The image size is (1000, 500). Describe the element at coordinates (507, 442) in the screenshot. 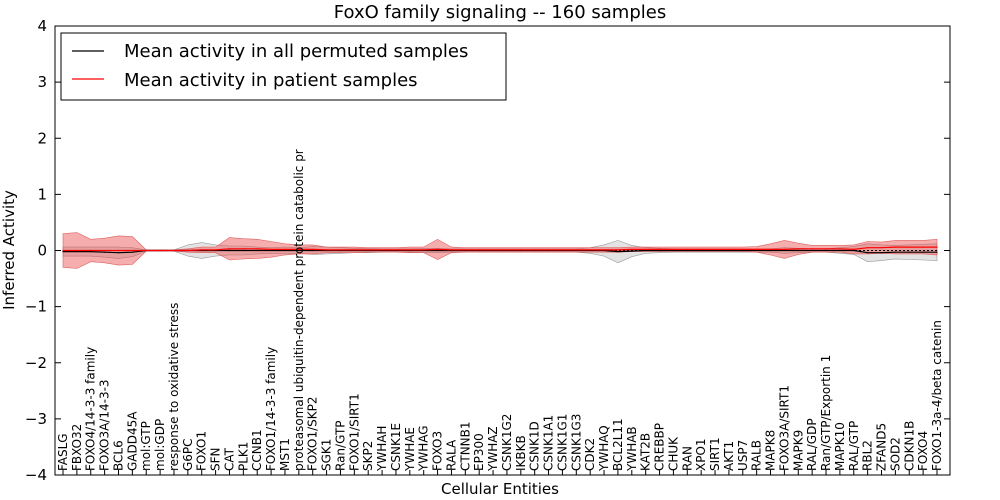

I see `x-tick-label: CSNK1G2` at that location.